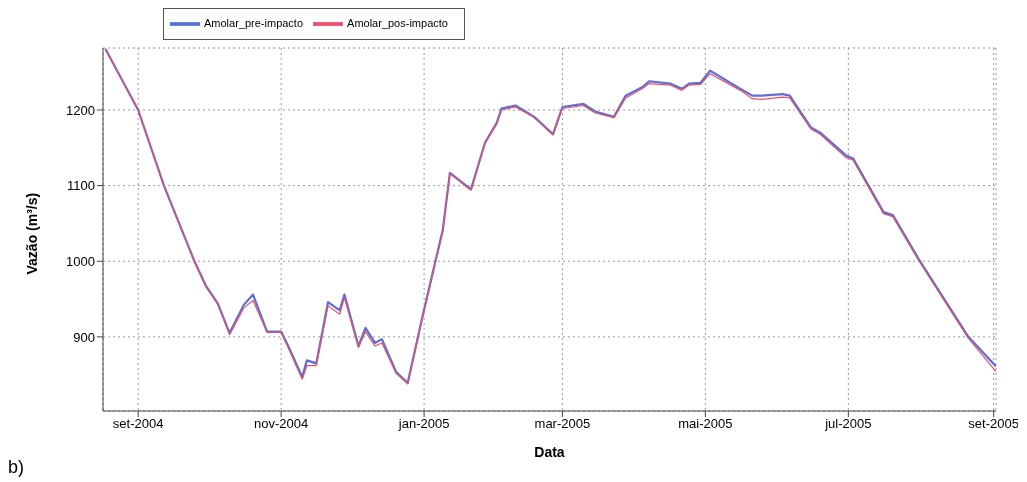  Describe the element at coordinates (397, 22) in the screenshot. I see `legend-label: Amolar_pos-impacto` at that location.